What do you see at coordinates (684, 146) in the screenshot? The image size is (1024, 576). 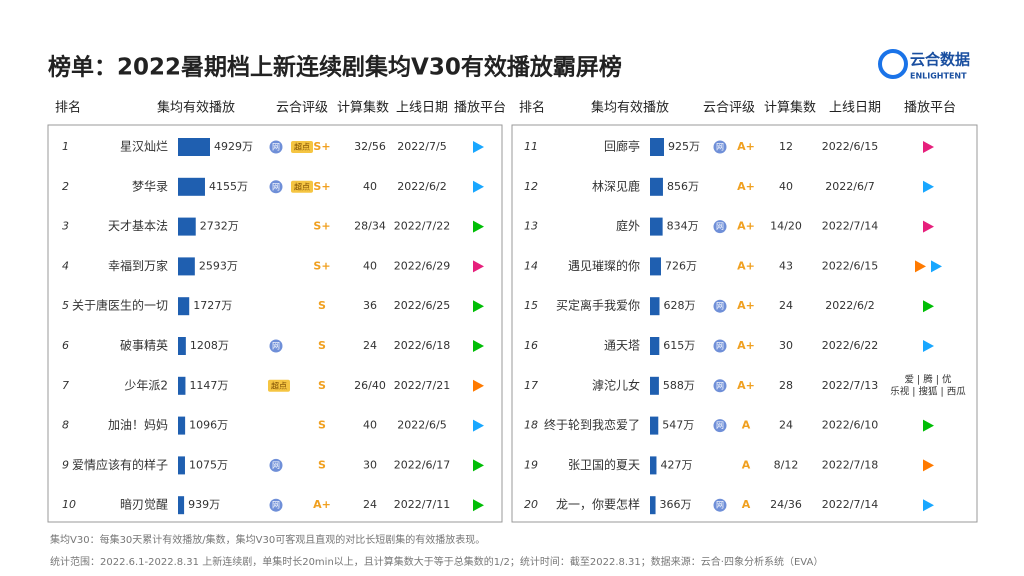 I see `value-label: 925万` at bounding box center [684, 146].